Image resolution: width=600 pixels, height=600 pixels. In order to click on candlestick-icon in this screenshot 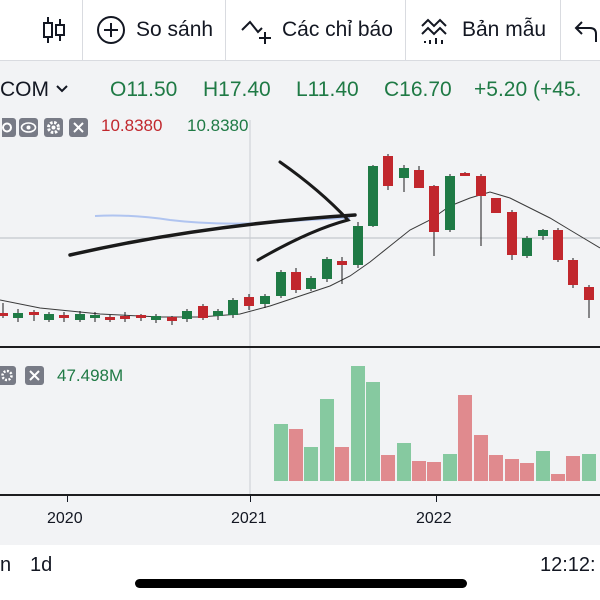, I will do `click(54, 30)`.